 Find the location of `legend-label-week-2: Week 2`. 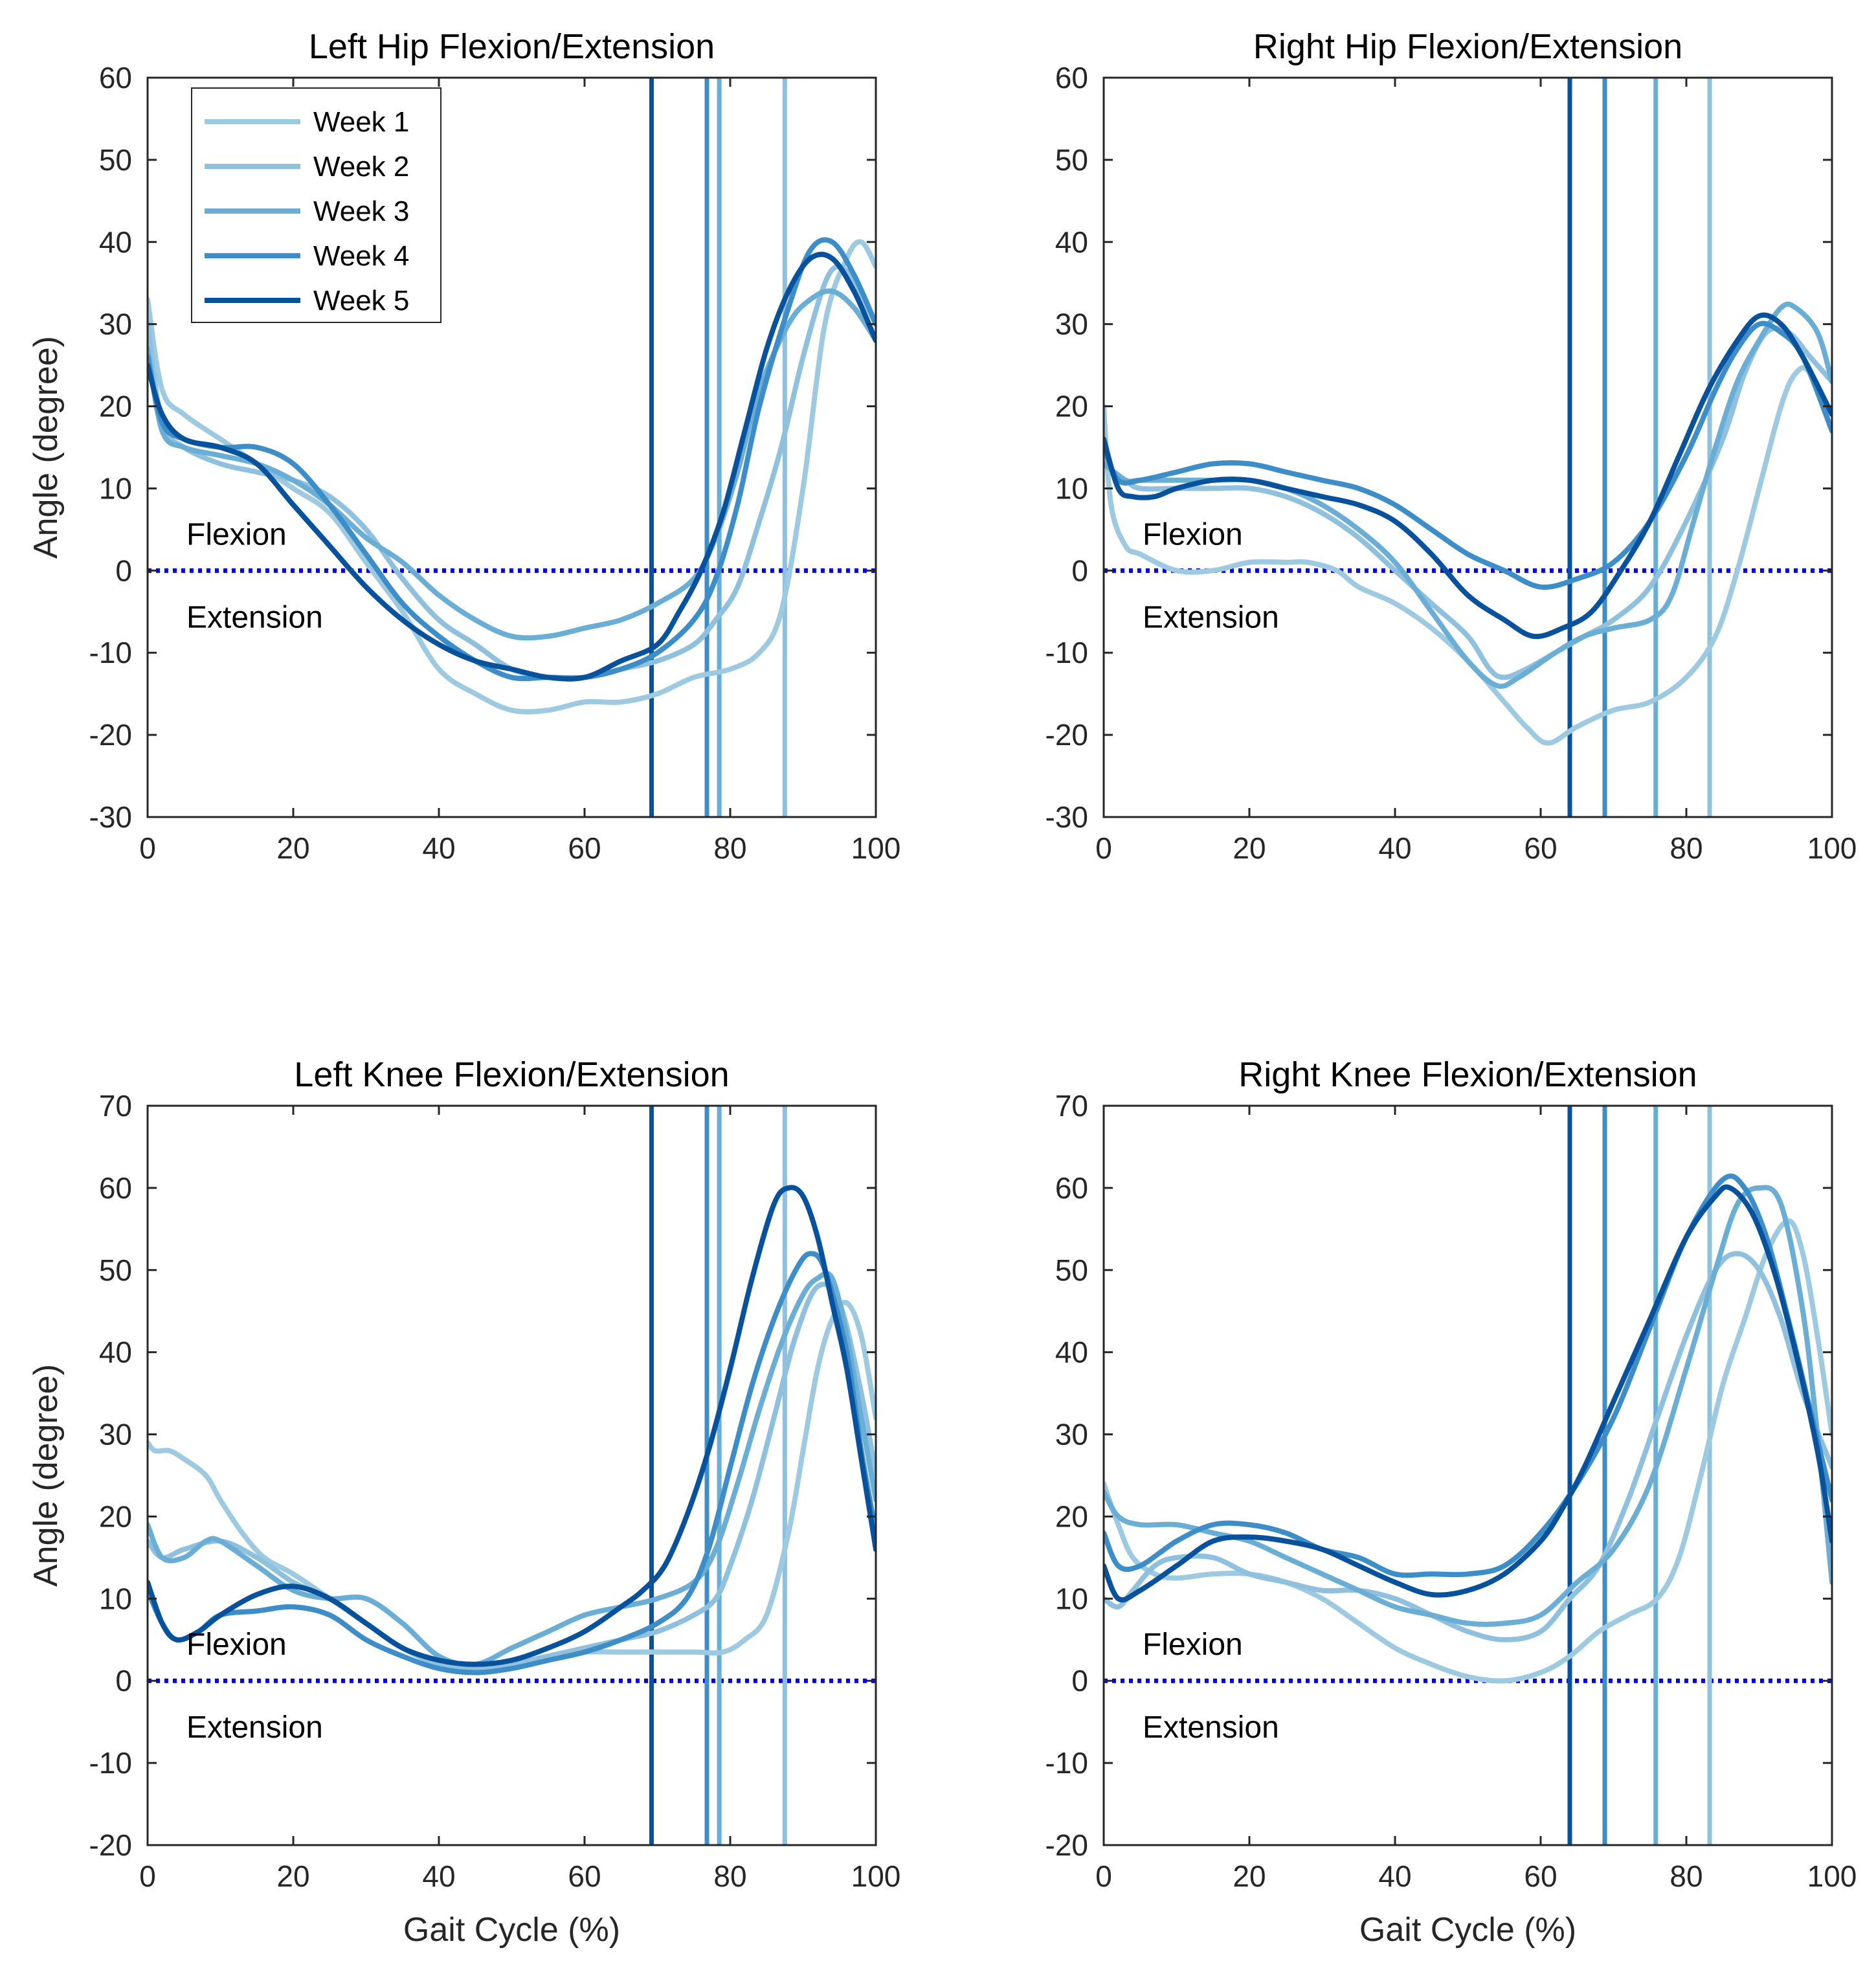

legend-label-week-2: Week 2 is located at coordinates (361, 167).